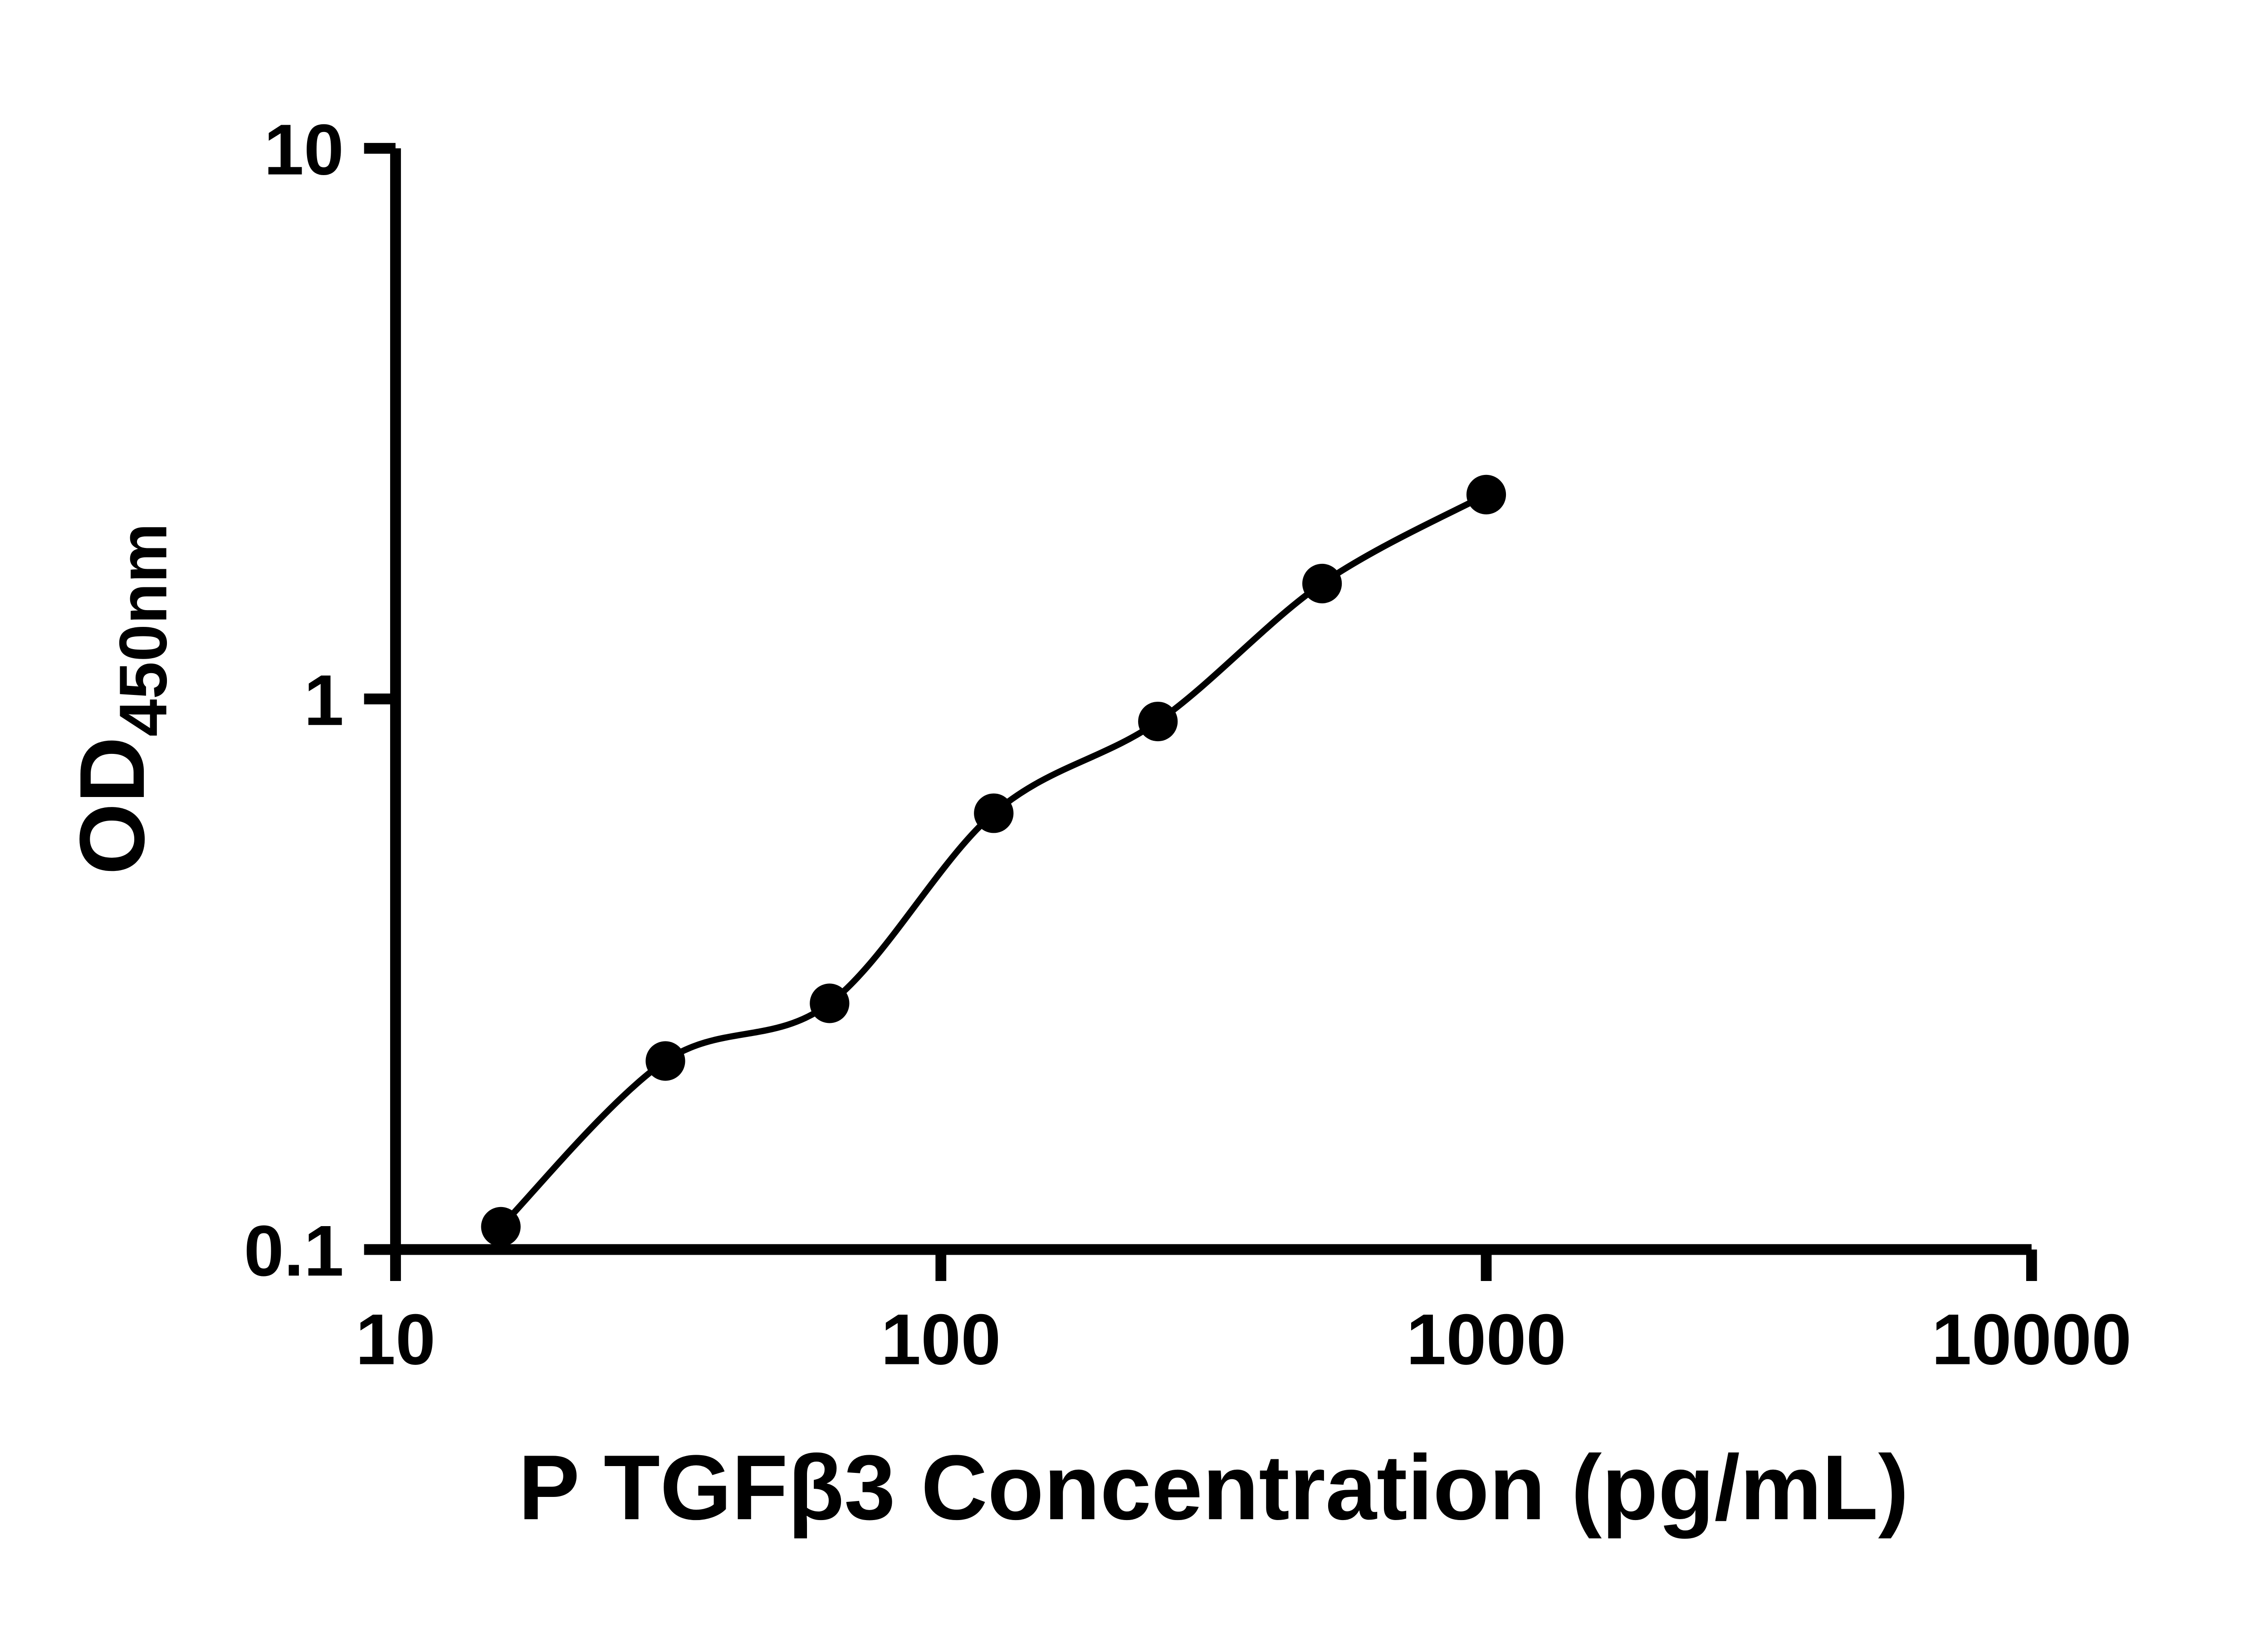 Image resolution: width=2268 pixels, height=1633 pixels. Describe the element at coordinates (1486, 1339) in the screenshot. I see `x-tick-label: 1000` at that location.